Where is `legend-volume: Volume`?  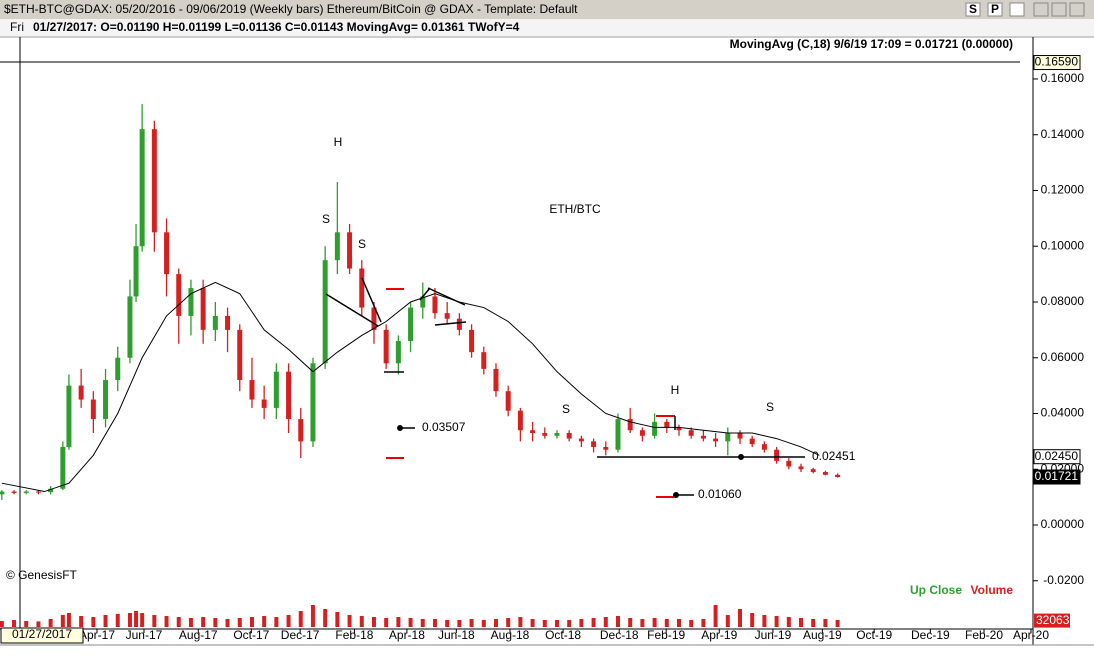
legend-volume: Volume is located at coordinates (992, 590).